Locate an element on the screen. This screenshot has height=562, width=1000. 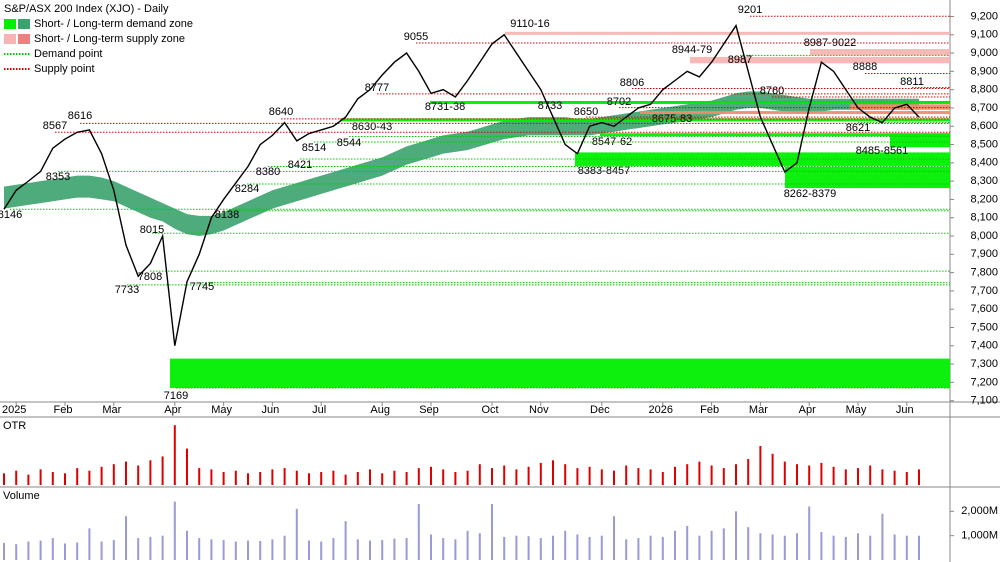
point-label: 7733 is located at coordinates (127, 290).